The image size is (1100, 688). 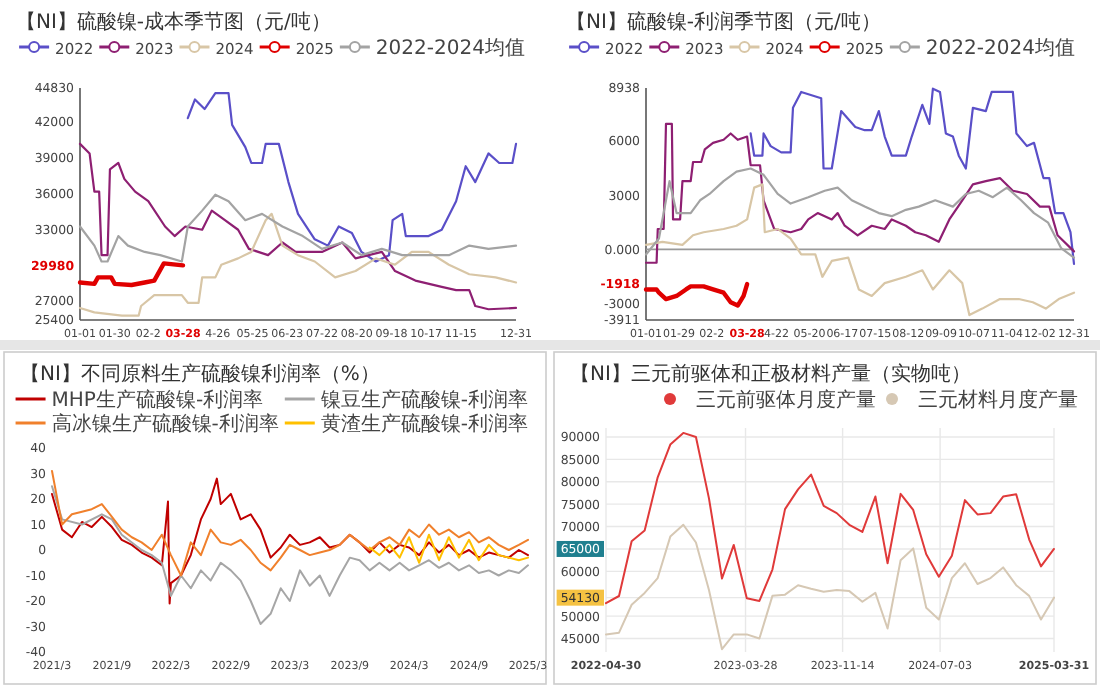 What do you see at coordinates (770, 374) in the screenshot?
I see `chart-title: 【NI】三元前驱体和正极材料产量（实物吨）` at bounding box center [770, 374].